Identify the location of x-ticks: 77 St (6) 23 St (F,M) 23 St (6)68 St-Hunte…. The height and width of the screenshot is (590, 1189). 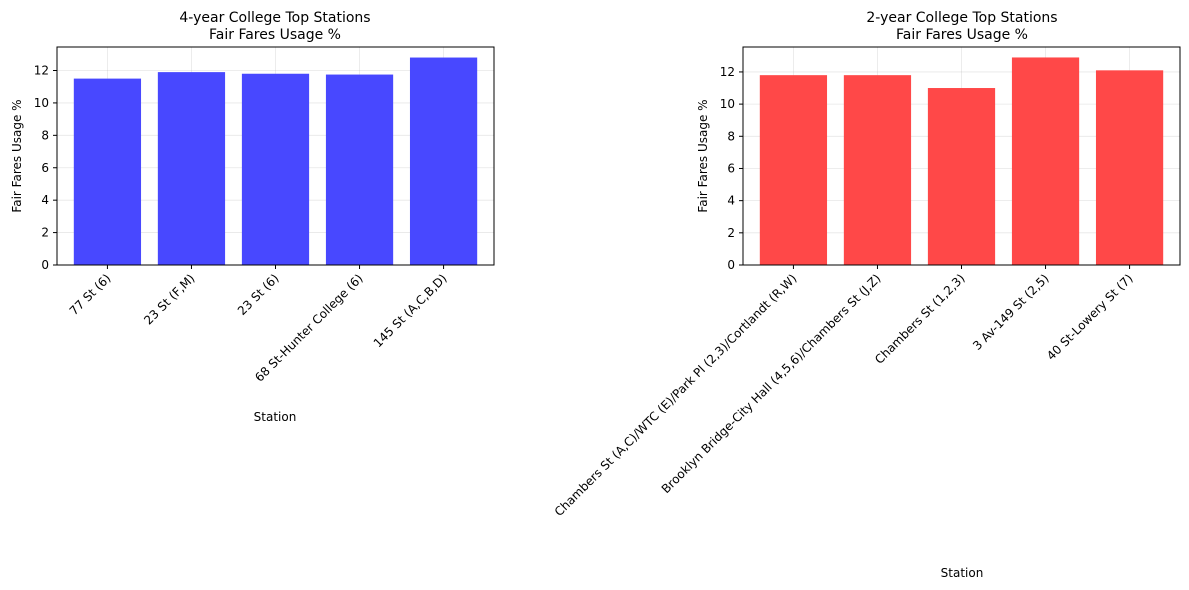
(258, 325).